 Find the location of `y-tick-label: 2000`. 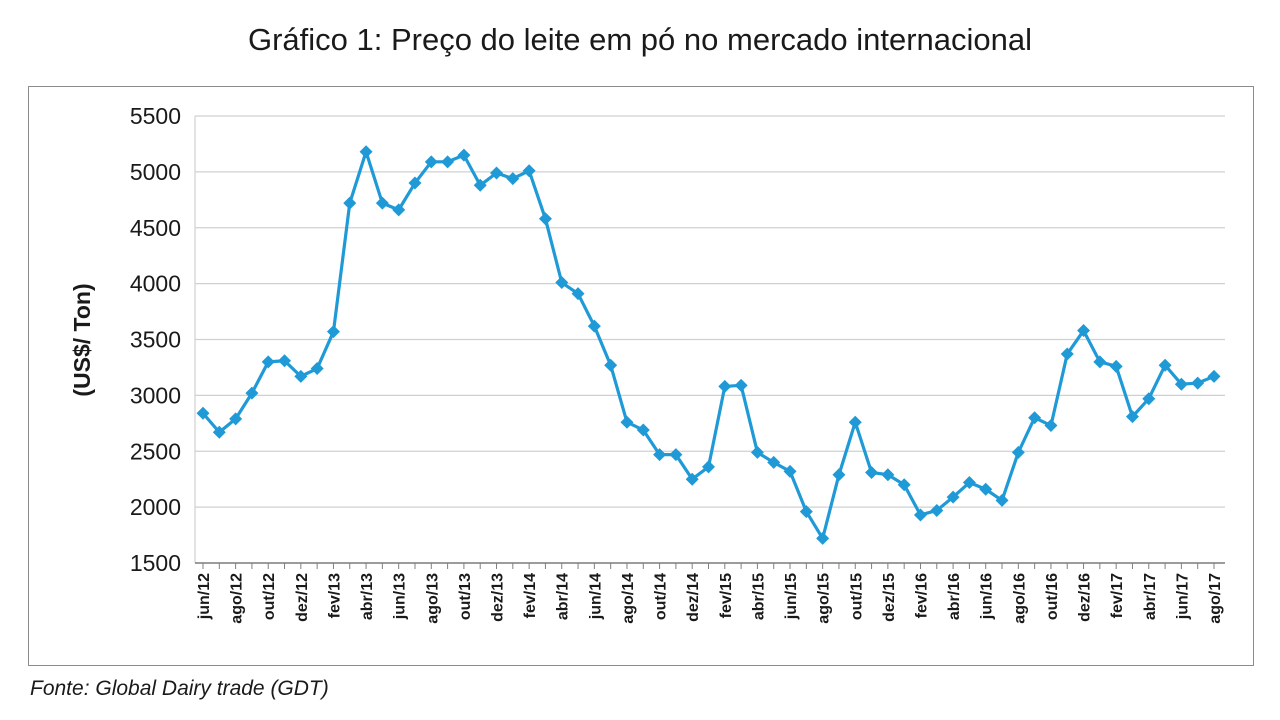

y-tick-label: 2000 is located at coordinates (155, 507).